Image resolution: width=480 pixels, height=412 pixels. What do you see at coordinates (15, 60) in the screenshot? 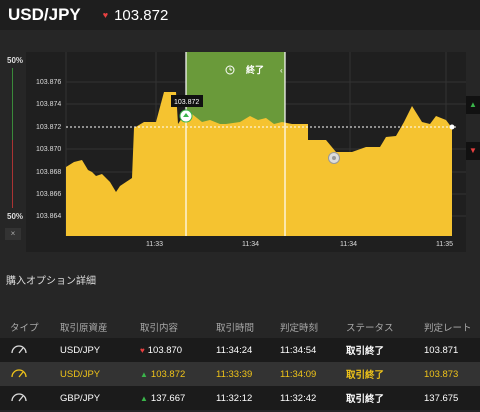
I see `meter-top-pct: 50%` at bounding box center [15, 60].